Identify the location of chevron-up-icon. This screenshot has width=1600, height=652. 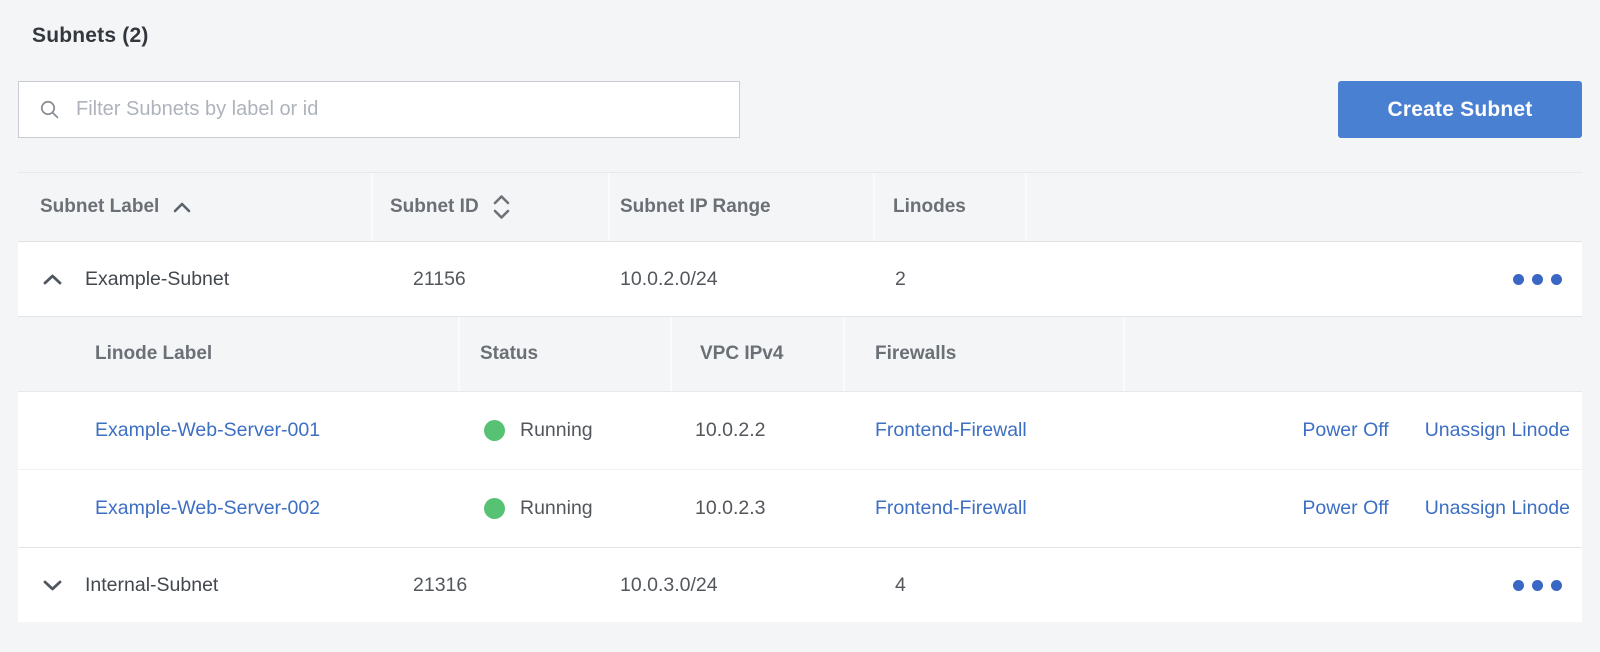
(52, 279).